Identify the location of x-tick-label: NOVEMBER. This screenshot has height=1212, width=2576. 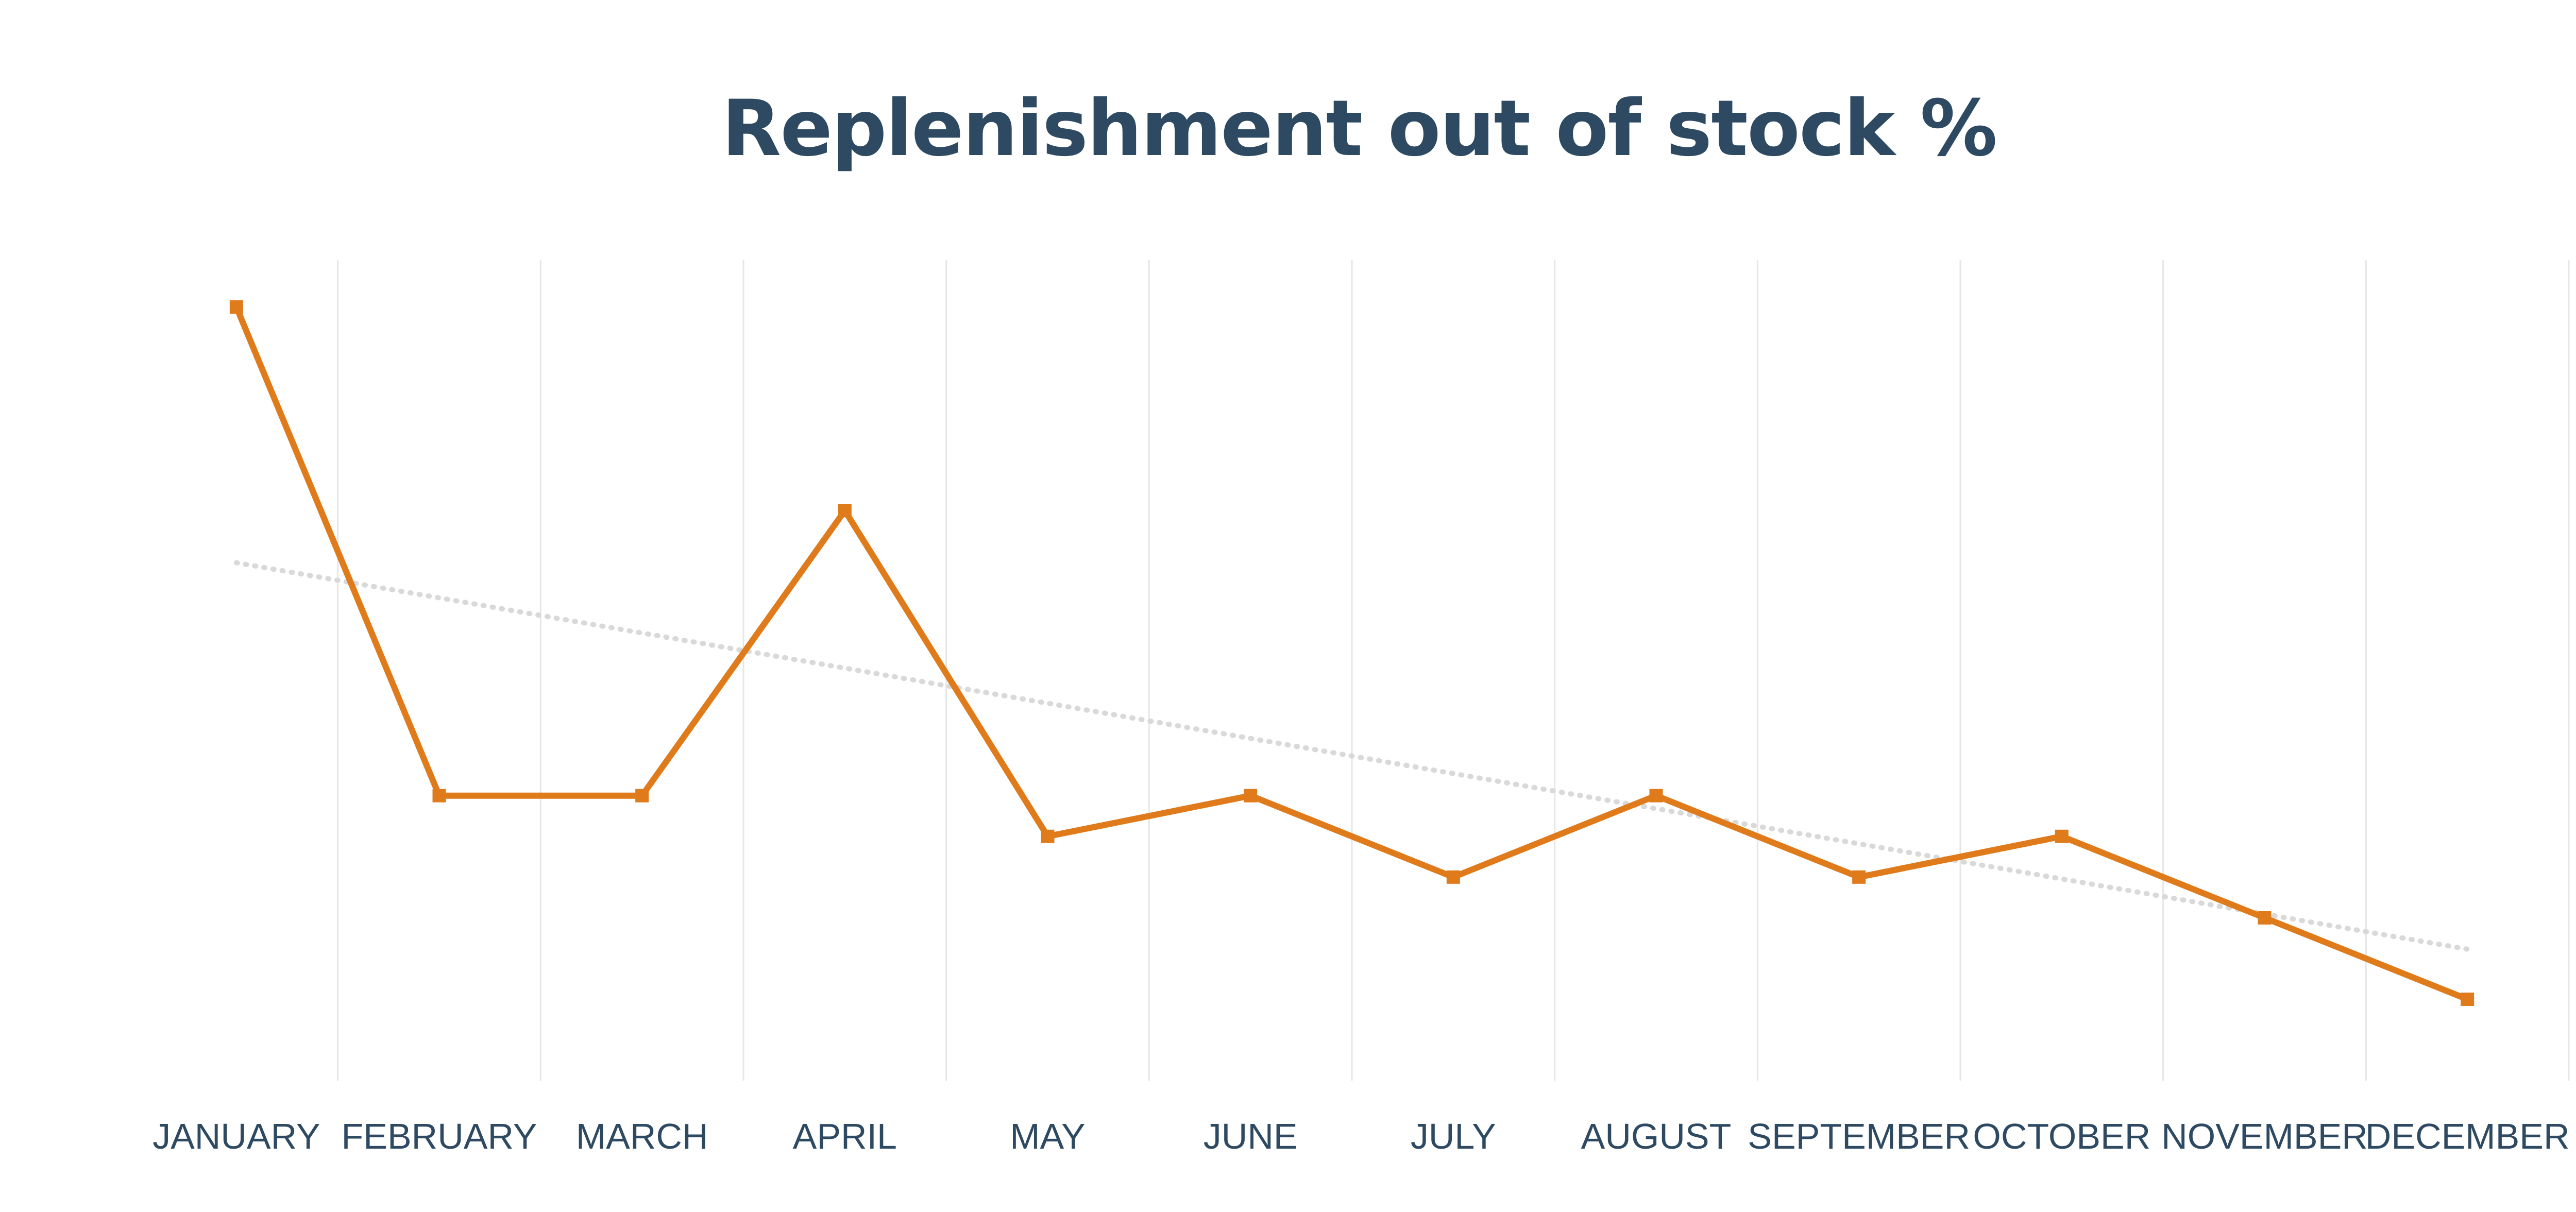
(2264, 1136).